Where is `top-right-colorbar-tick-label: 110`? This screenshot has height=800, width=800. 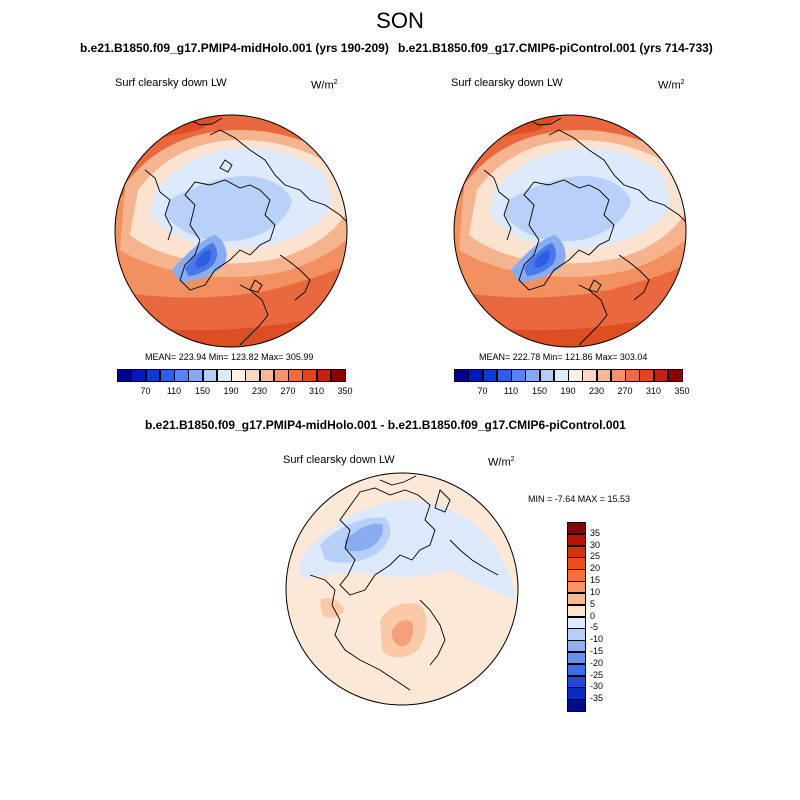 top-right-colorbar-tick-label: 110 is located at coordinates (511, 391).